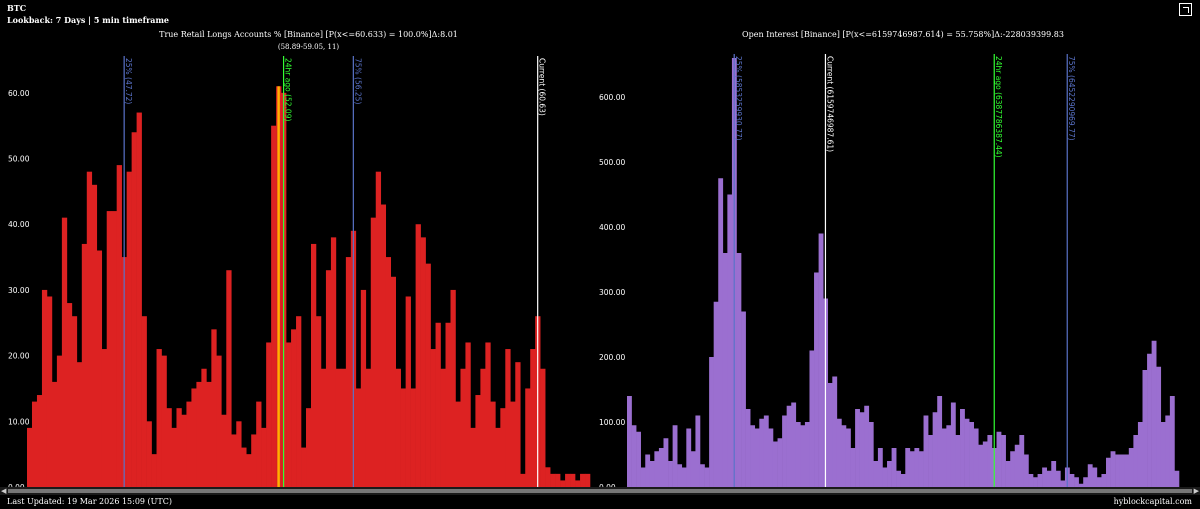 The image size is (1200, 509). What do you see at coordinates (4, 491) in the screenshot?
I see `scroll-left-icon: ◀` at bounding box center [4, 491].